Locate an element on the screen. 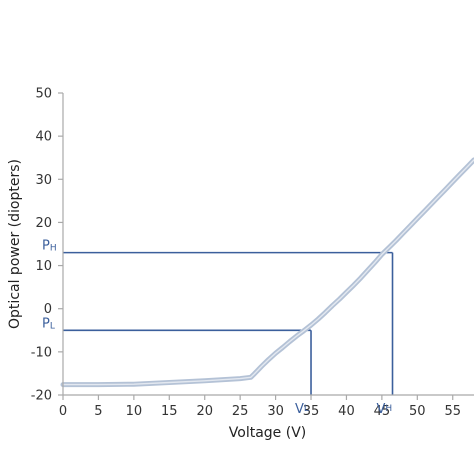  x-tick-label: 45 is located at coordinates (382, 411).